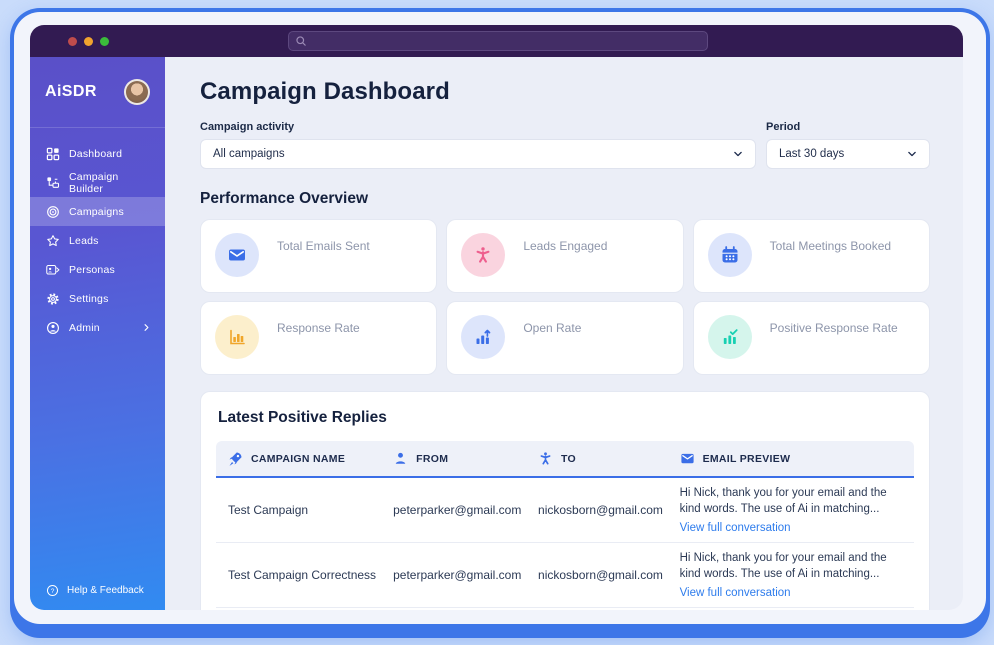  I want to click on column-header-campaign-name: CAMPAIGN NAME, so click(310, 458).